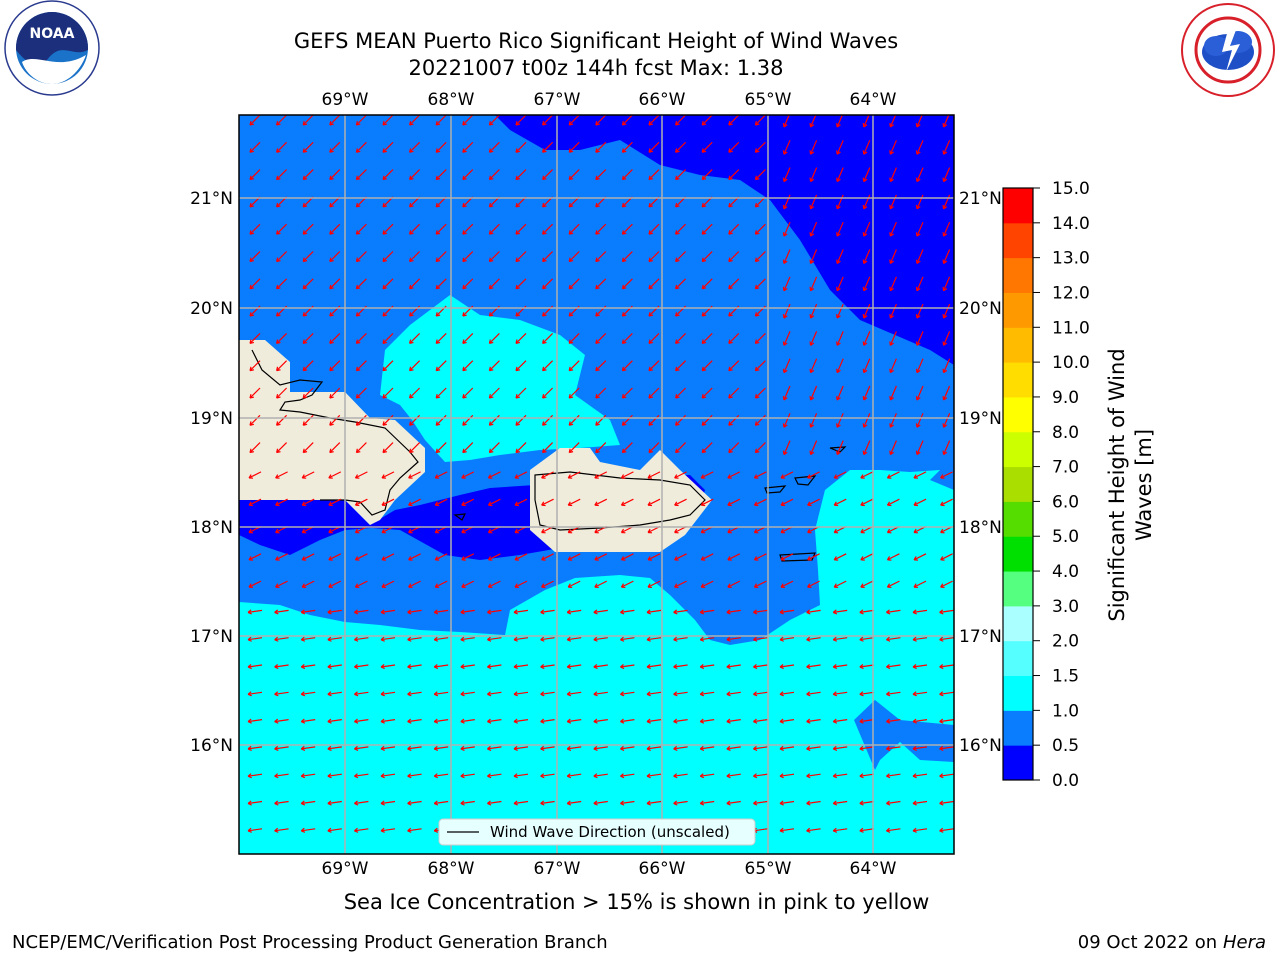 The image size is (1280, 960). Describe the element at coordinates (345, 869) in the screenshot. I see `lon-label-bottom-0: 69°W` at that location.